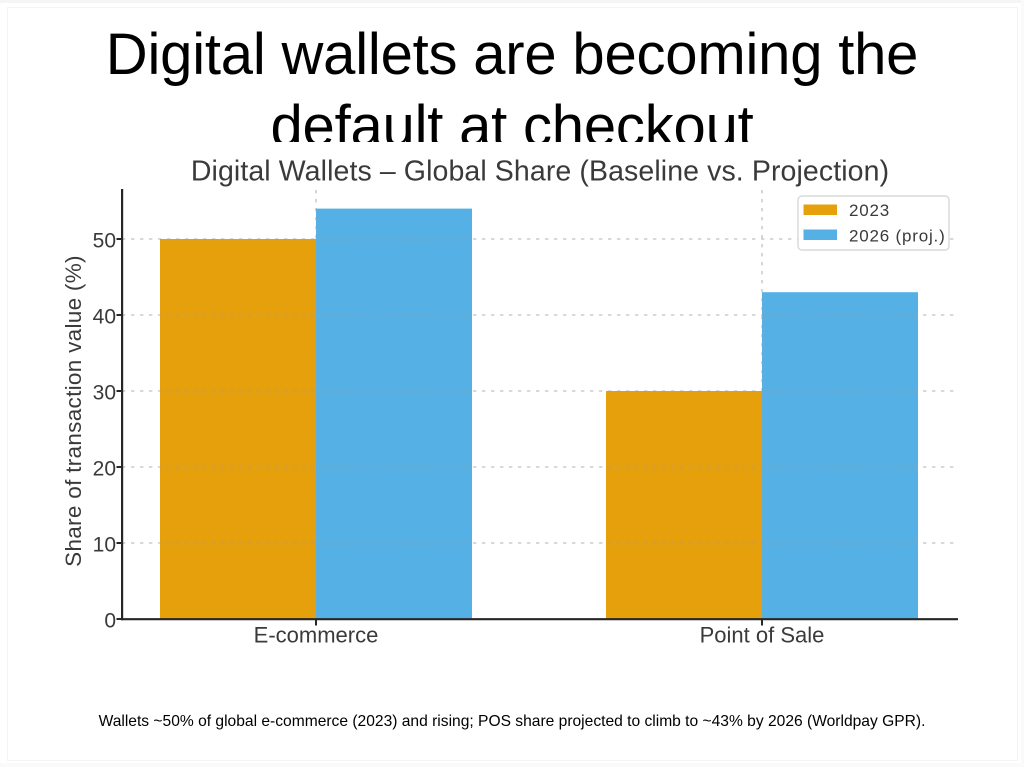 The image size is (1024, 767). I want to click on svg-text: 2023, so click(869, 210).